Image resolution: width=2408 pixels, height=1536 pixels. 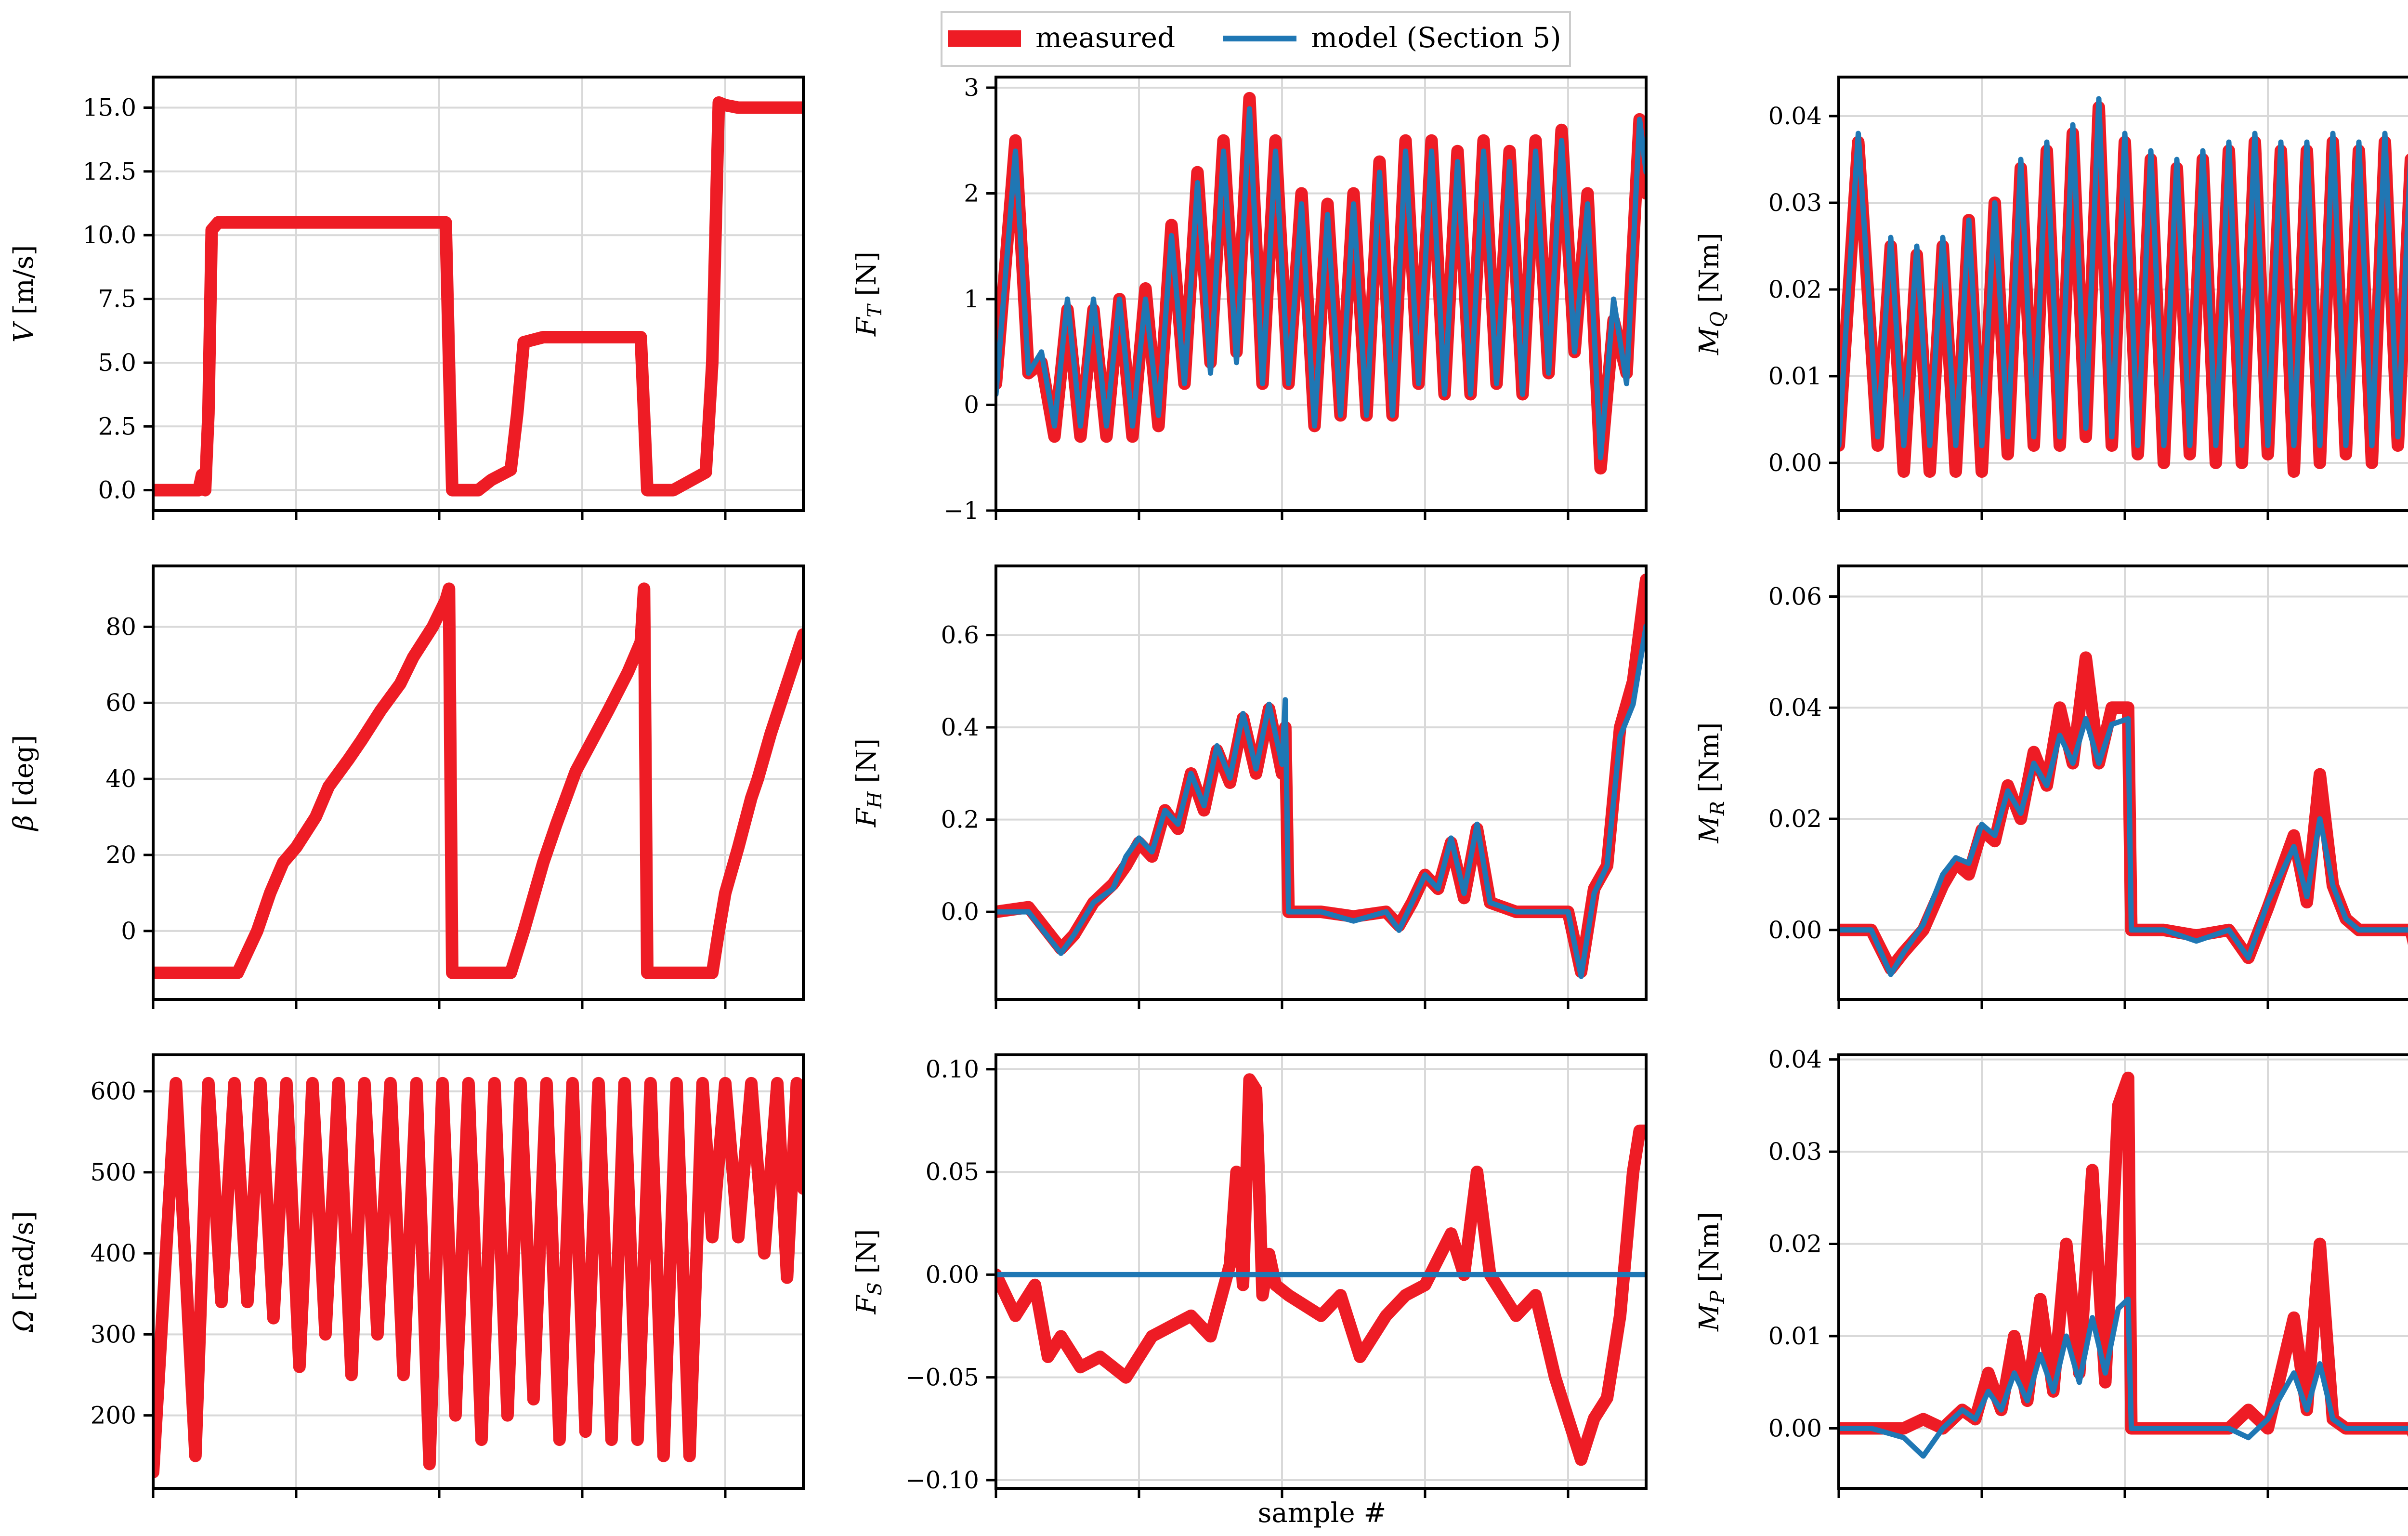 I want to click on subplot-FH: 0.0 0.2 0.4 0.6 FH [N], so click(x=1249, y=787).